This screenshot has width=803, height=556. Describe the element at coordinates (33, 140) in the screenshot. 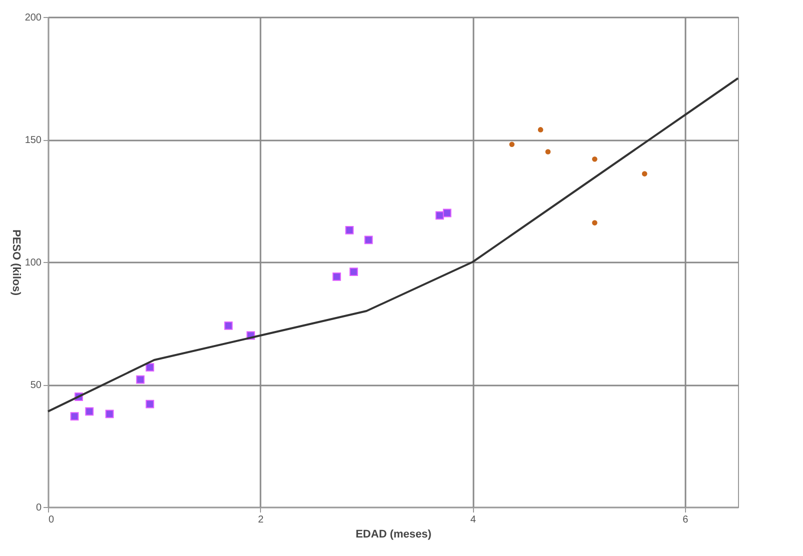

I see `y-tick-label: 150` at that location.